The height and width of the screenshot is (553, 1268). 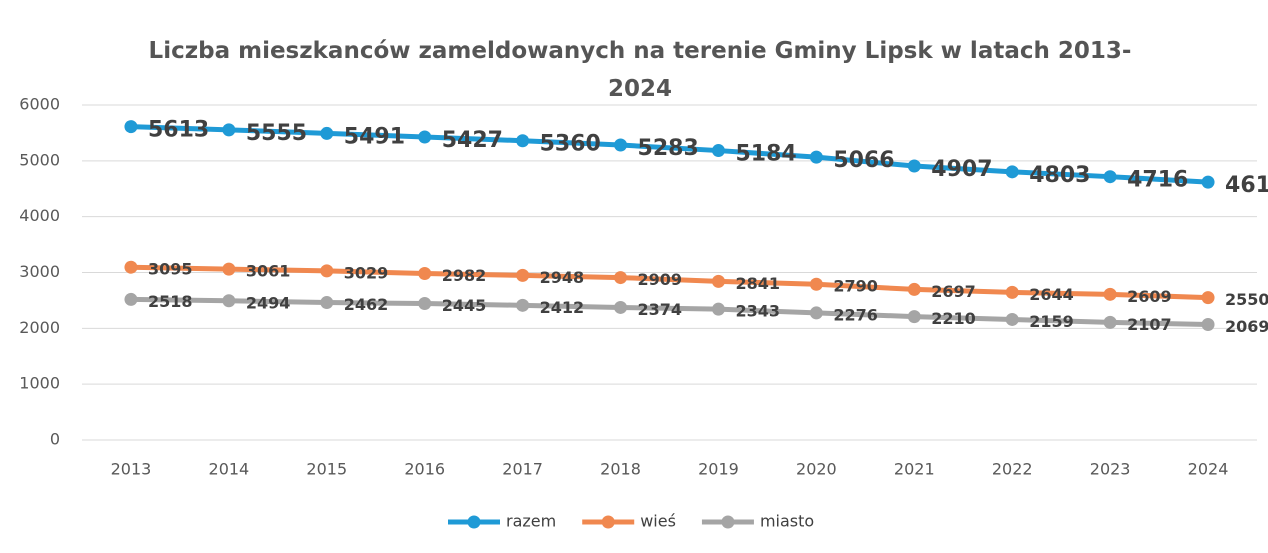 I want to click on data-label: 5491, so click(x=374, y=136).